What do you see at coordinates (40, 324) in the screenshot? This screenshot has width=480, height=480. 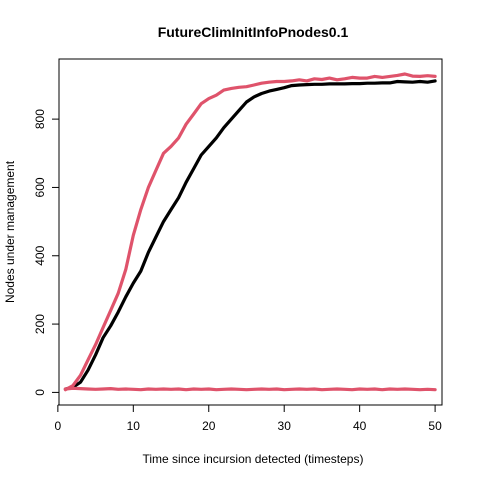 I see `y-tick-label: 200` at bounding box center [40, 324].